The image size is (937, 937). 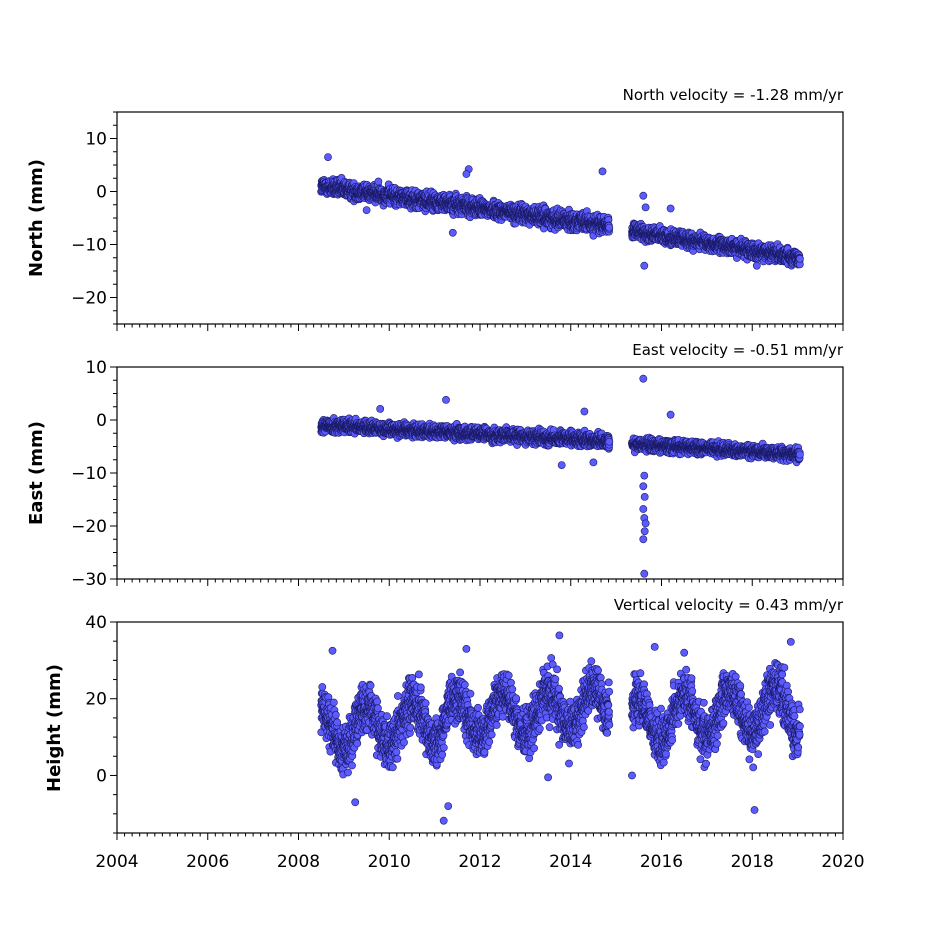 I want to click on y-axis-label: North (mm), so click(x=36, y=218).